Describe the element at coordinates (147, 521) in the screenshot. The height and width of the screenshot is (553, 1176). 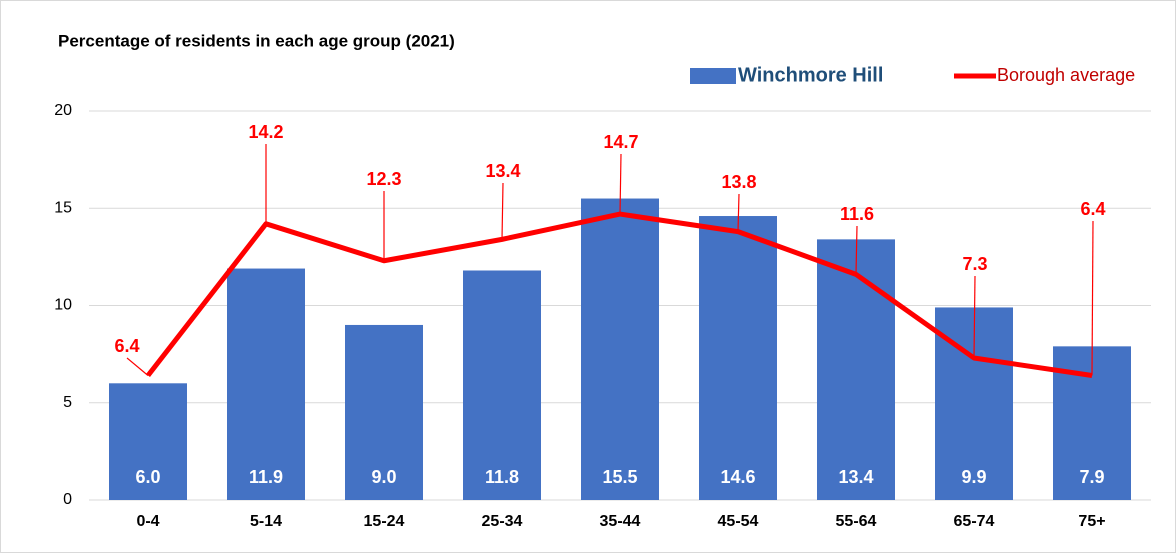
I see `x-tick-label: 0-4` at that location.